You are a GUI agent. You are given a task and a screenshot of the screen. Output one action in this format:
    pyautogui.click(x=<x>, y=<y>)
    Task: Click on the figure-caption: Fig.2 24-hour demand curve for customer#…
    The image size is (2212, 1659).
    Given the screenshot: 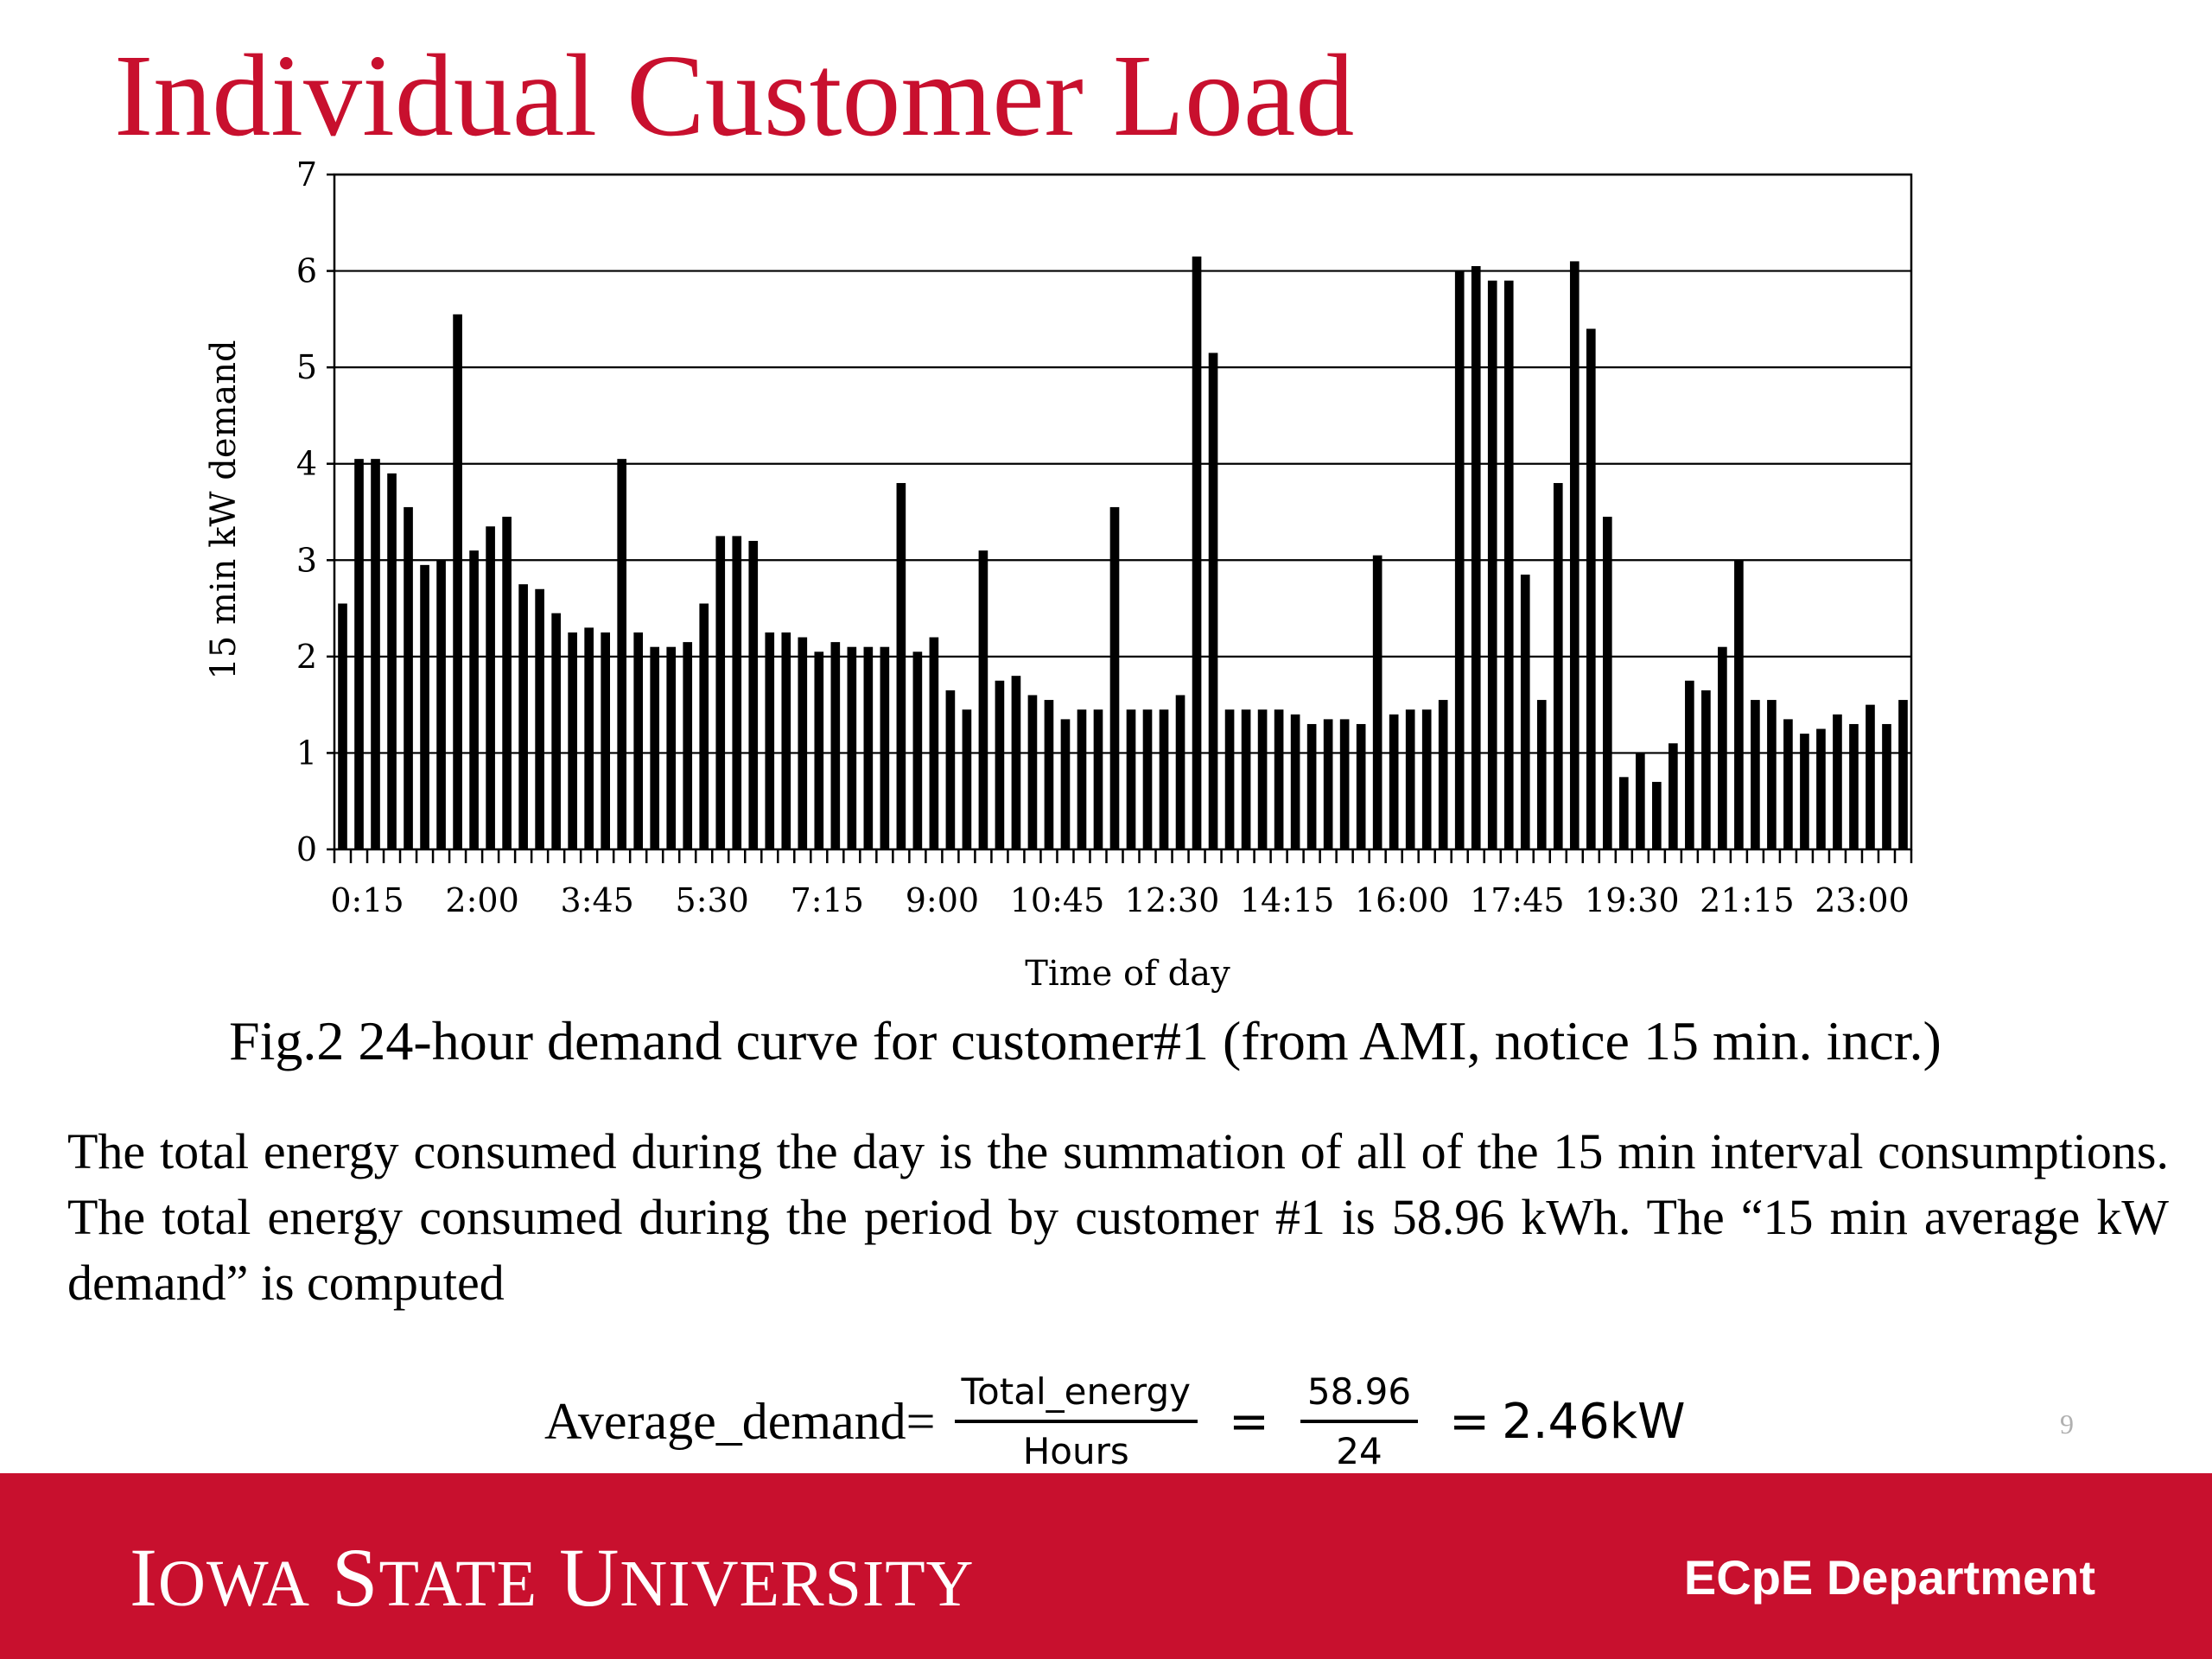 What is the action you would take?
    pyautogui.click(x=1085, y=1040)
    